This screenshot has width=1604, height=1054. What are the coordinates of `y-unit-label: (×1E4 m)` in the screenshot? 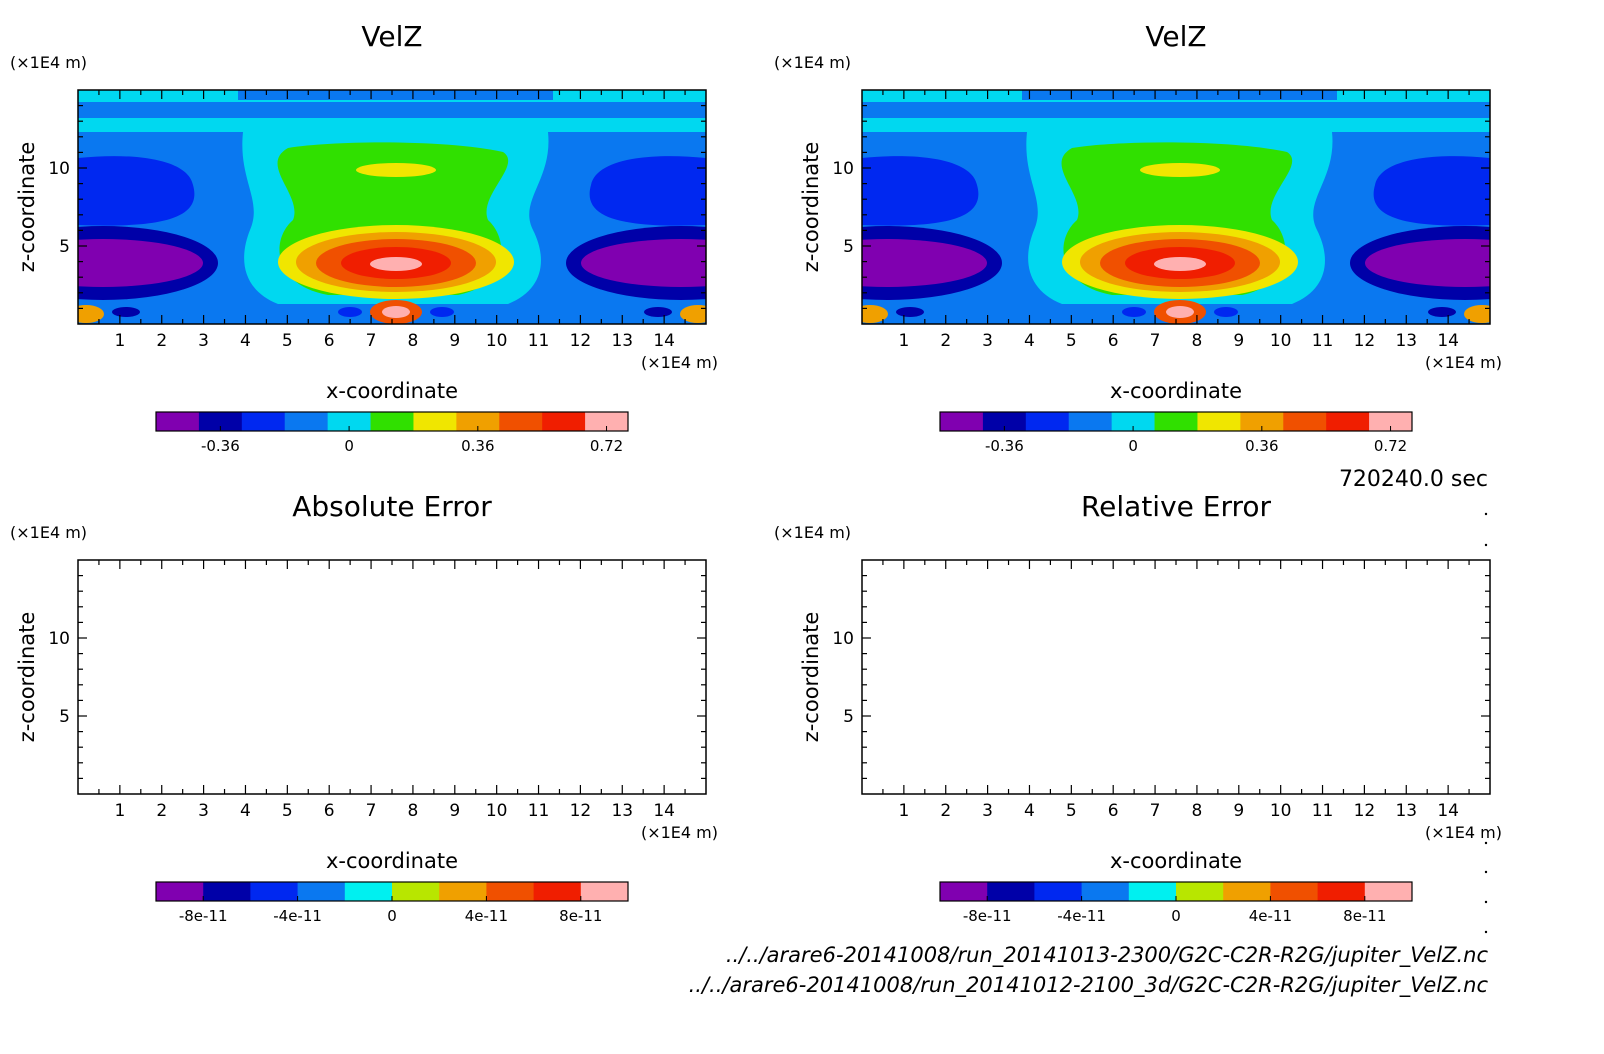 It's located at (48, 532).